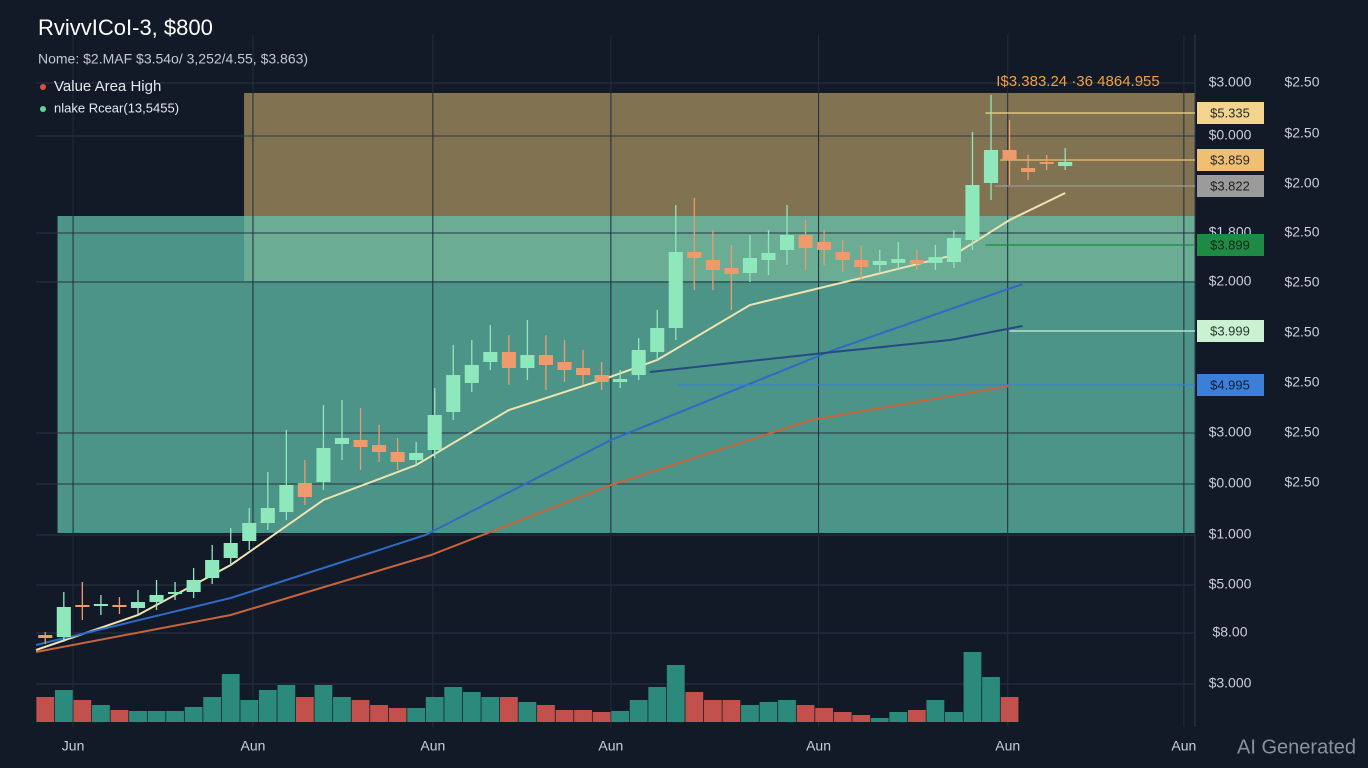 The height and width of the screenshot is (768, 1368). What do you see at coordinates (1077, 81) in the screenshot?
I see `annotation: I$3.383.24 ·36 4864.955` at bounding box center [1077, 81].